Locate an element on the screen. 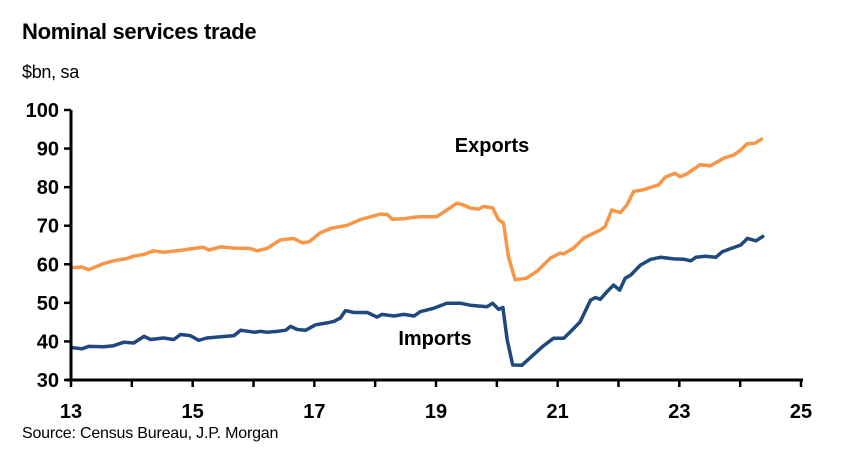  chart-subtitle: $bn, sa is located at coordinates (50, 72).